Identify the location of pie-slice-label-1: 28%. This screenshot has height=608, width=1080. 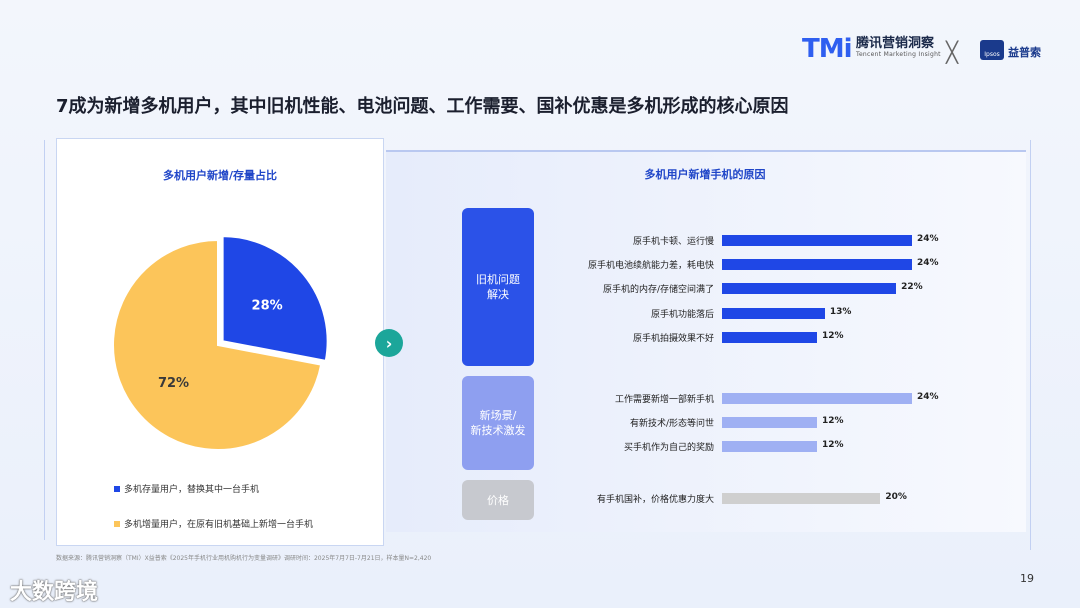
(267, 305).